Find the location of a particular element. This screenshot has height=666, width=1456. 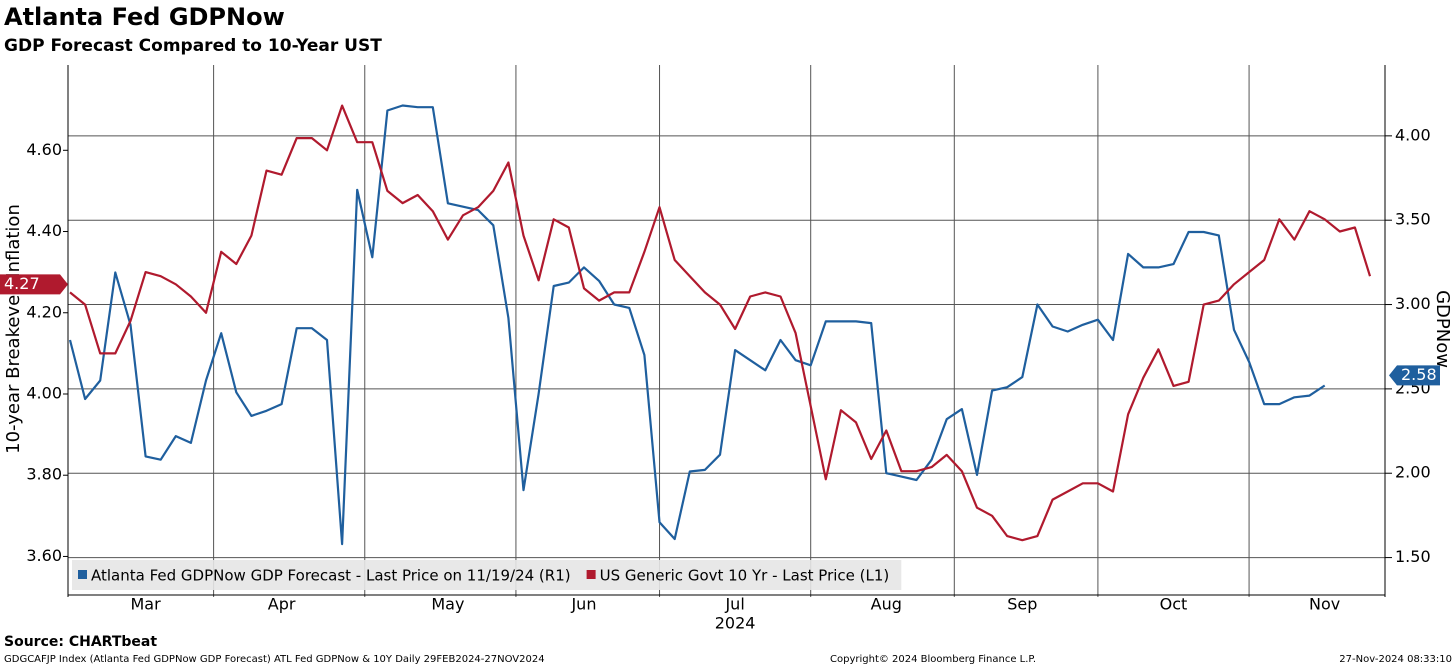

y2-tick-label: 3.50 is located at coordinates (1413, 219).